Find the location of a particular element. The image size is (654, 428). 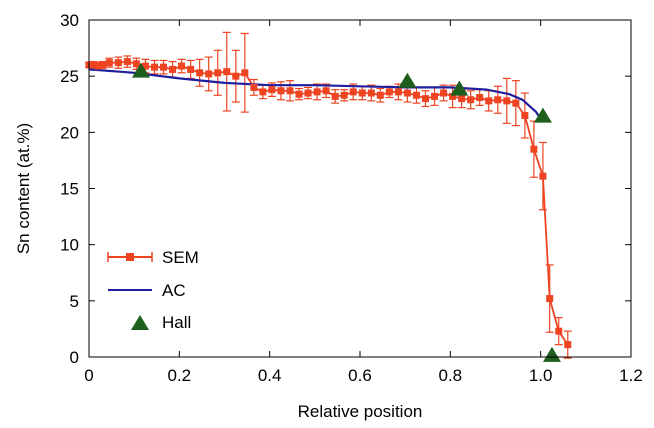

x-tick-label: 0.6 is located at coordinates (360, 375).